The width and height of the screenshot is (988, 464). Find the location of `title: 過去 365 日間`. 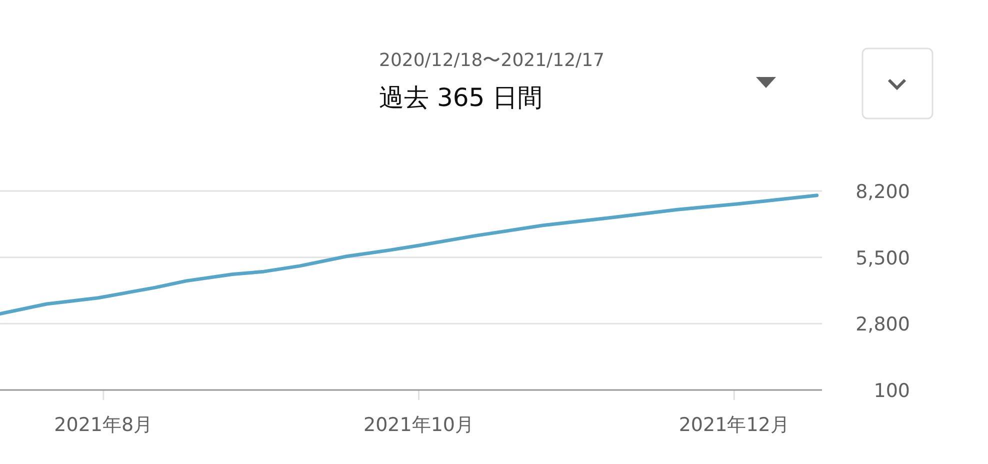

title: 過去 365 日間 is located at coordinates (461, 97).